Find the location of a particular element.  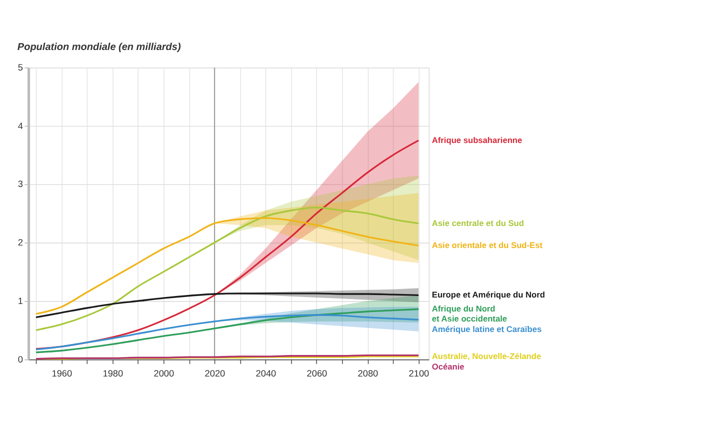

x-tick-label: 2080 is located at coordinates (368, 373).